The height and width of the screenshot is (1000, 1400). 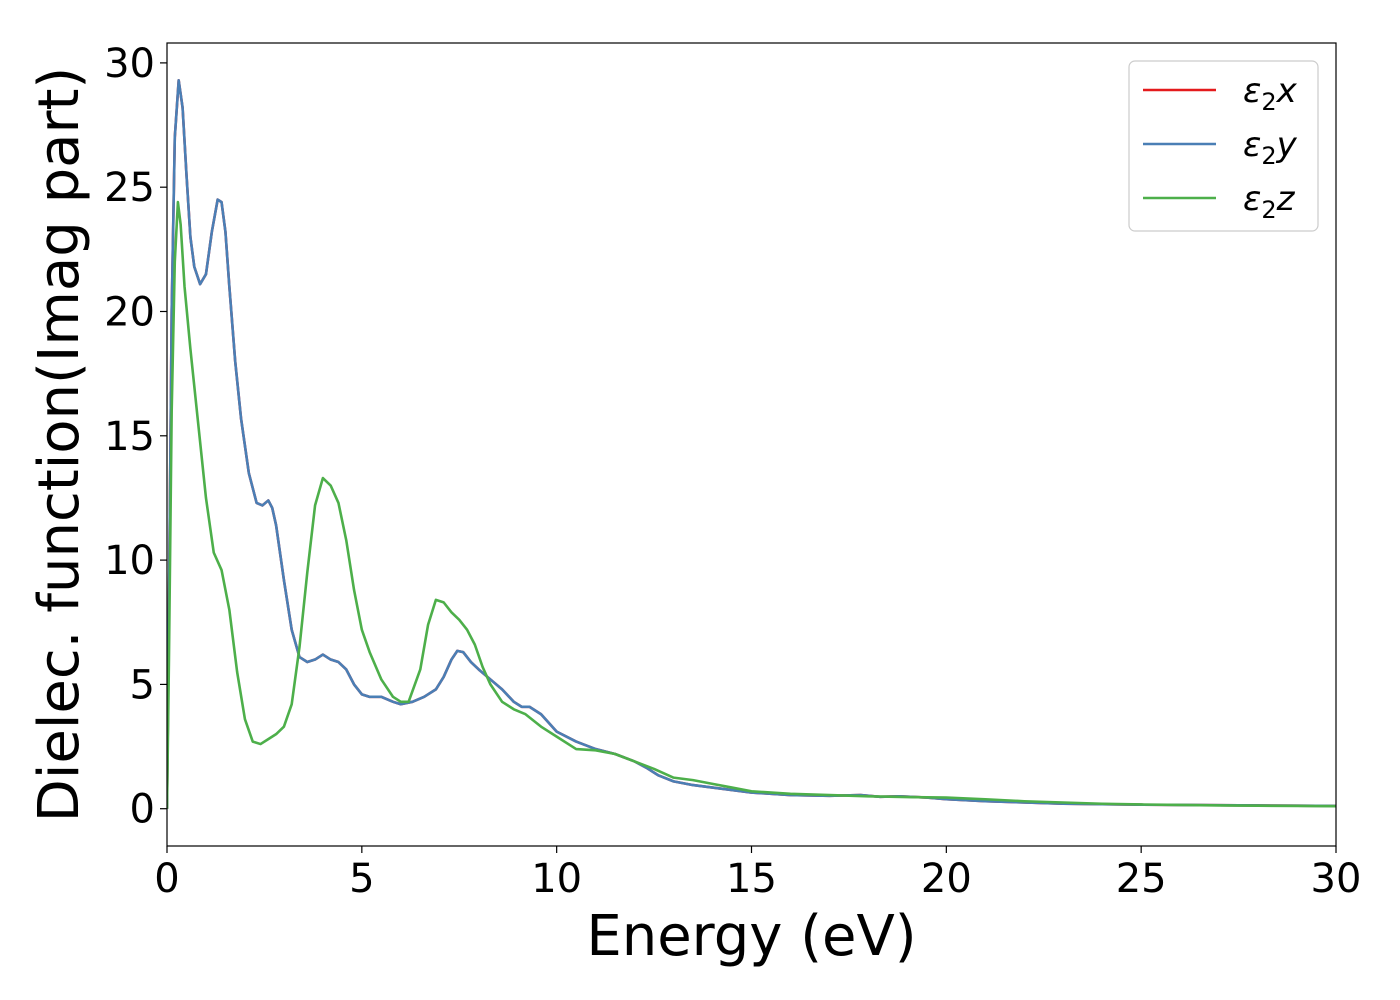 I want to click on legend: ε2x ε2y ε2z, so click(x=1223, y=146).